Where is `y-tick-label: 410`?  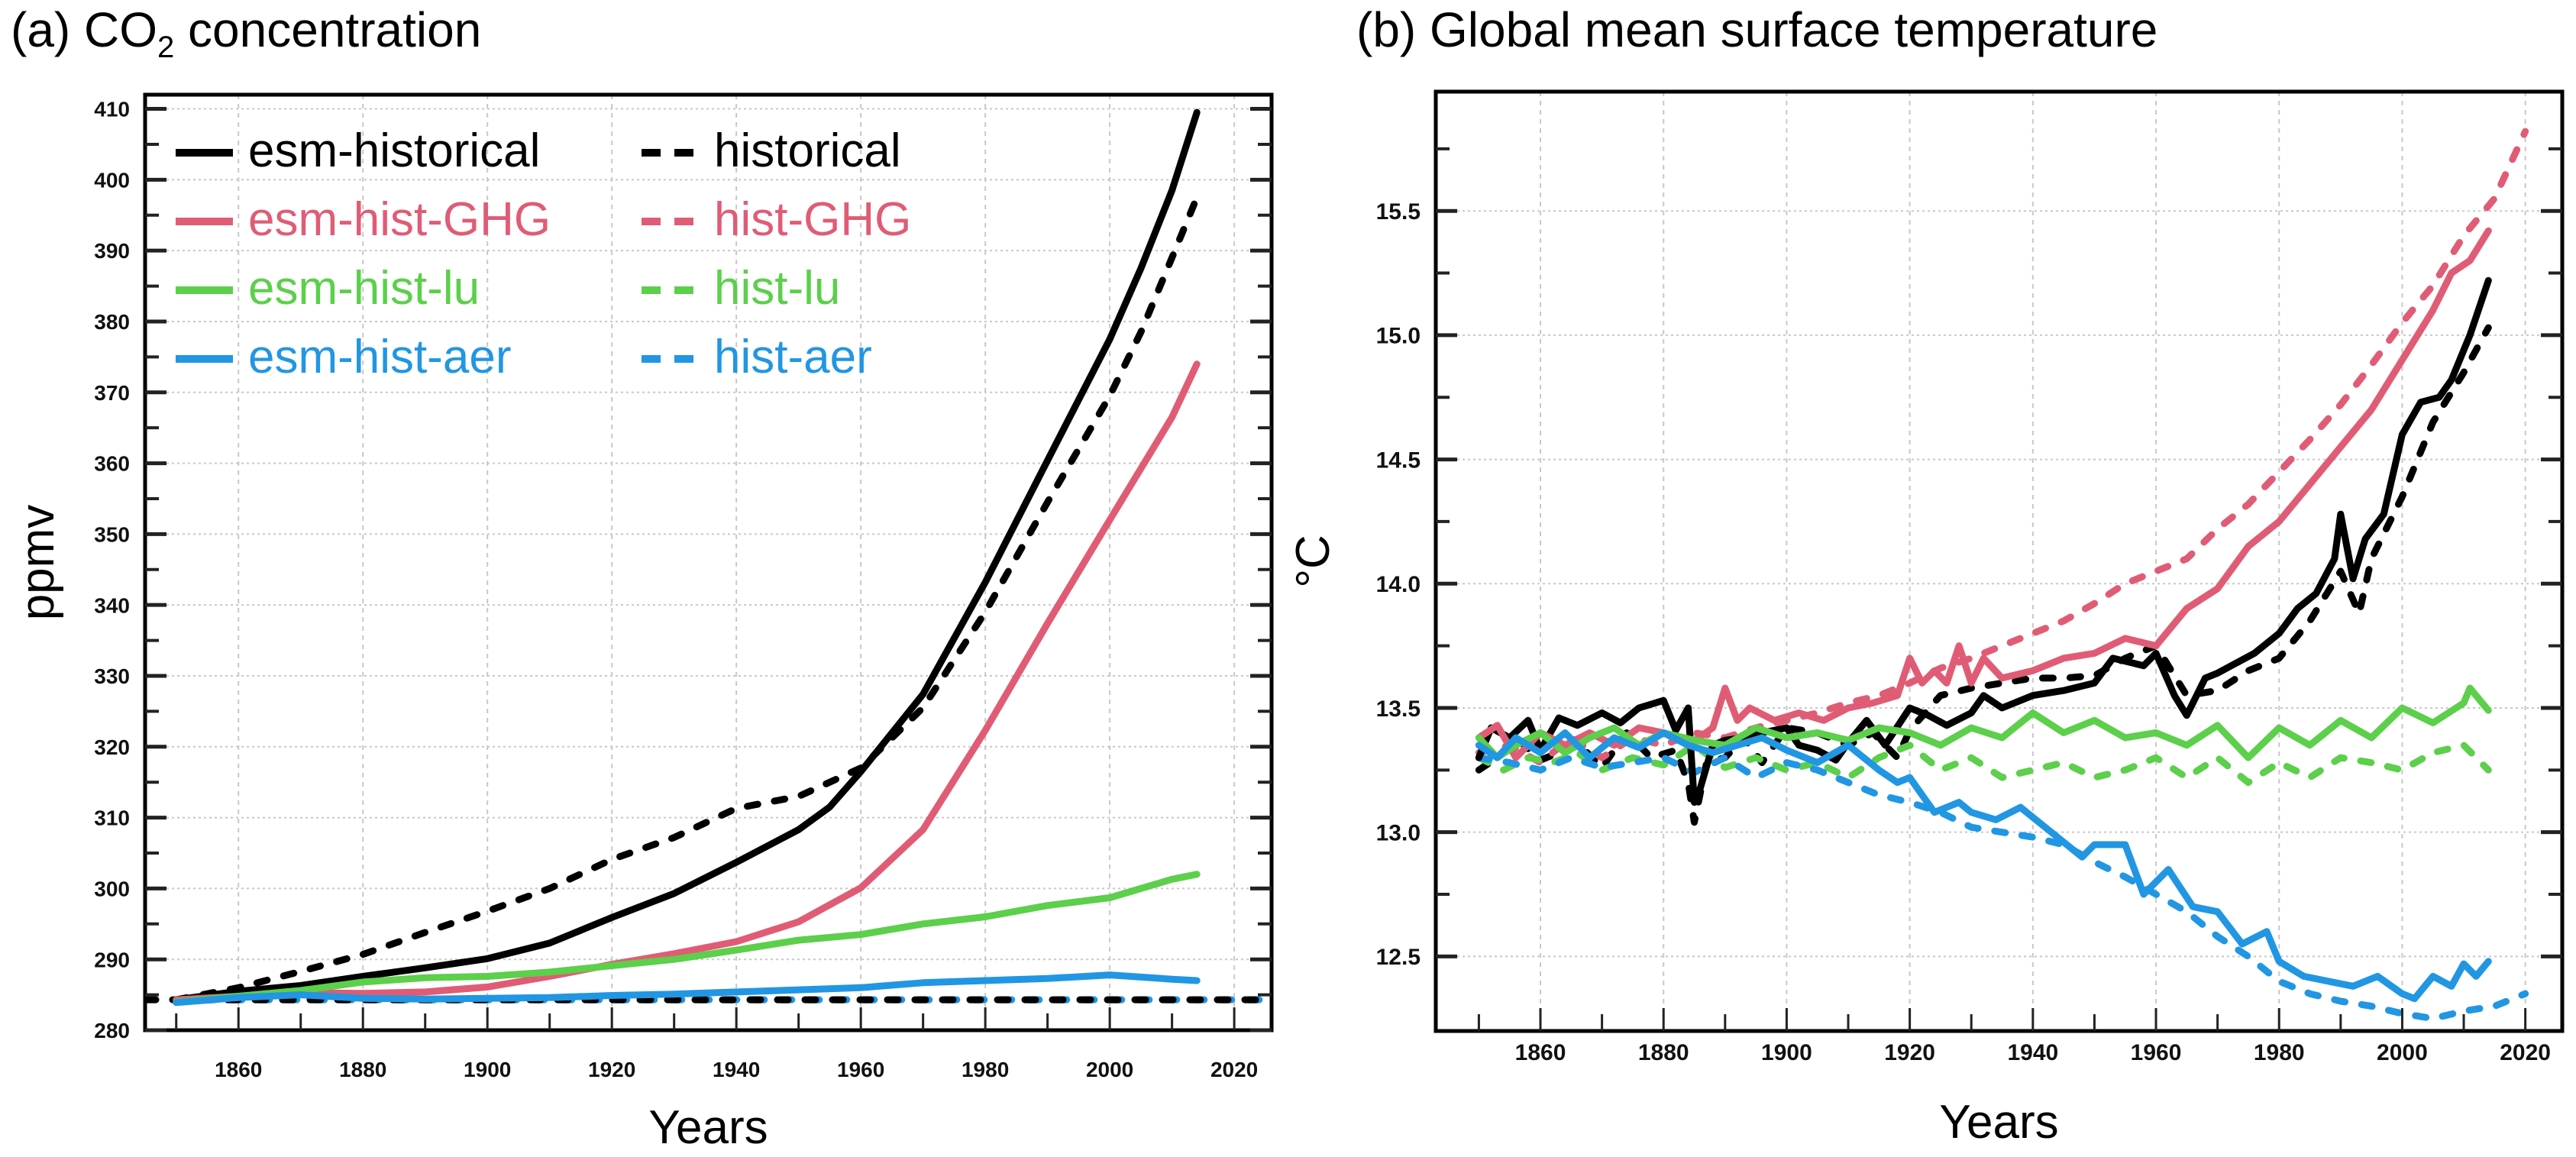
y-tick-label: 410 is located at coordinates (112, 109).